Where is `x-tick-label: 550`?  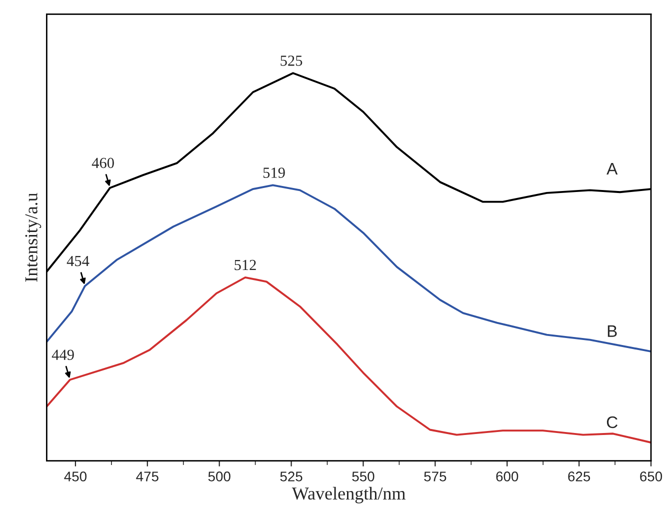 x-tick-label: 550 is located at coordinates (363, 477).